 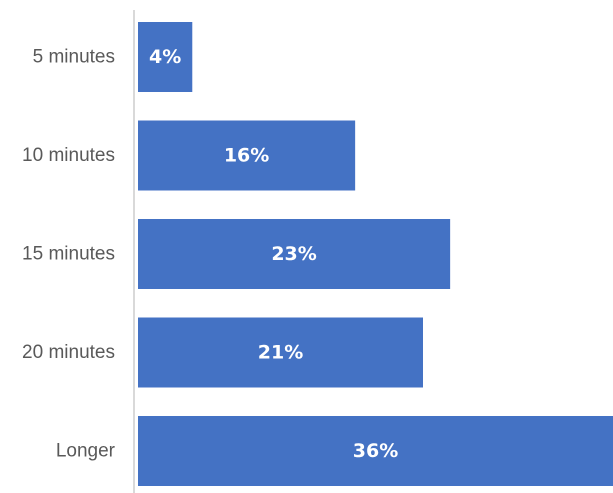 I want to click on category-label: Longer, so click(x=86, y=451).